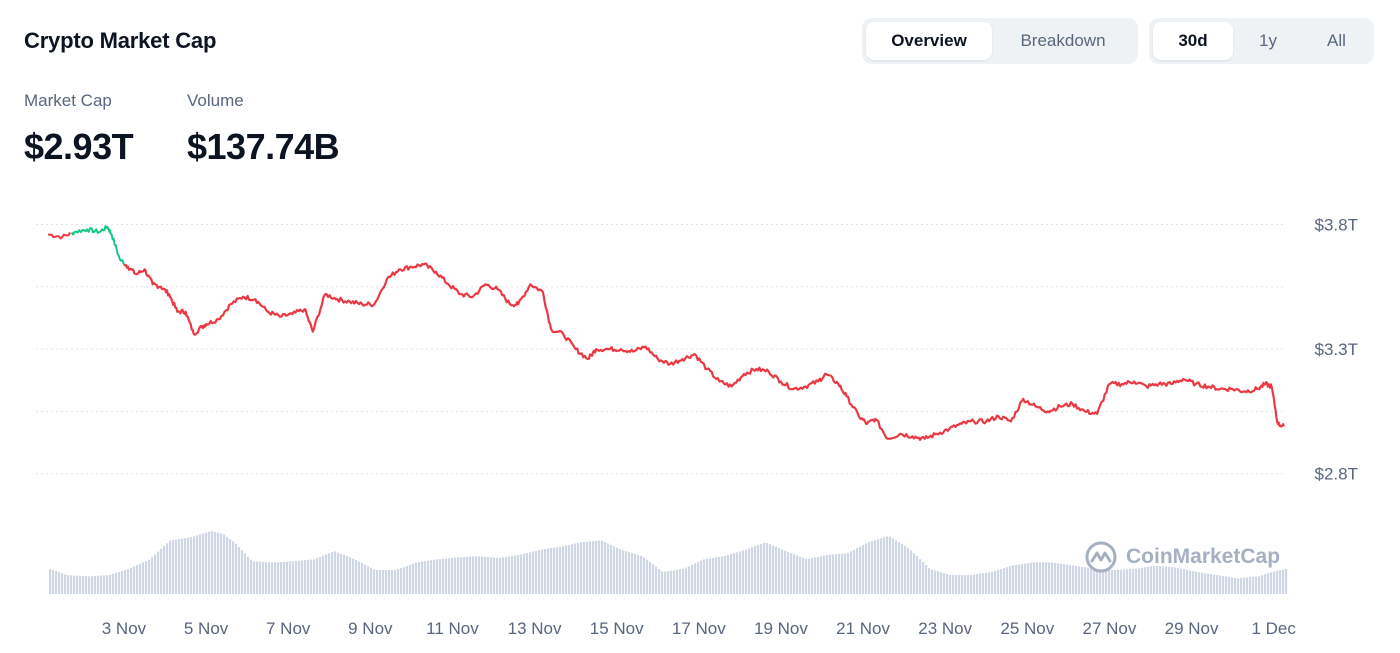 The image size is (1400, 653). Describe the element at coordinates (1336, 40) in the screenshot. I see `range-all: All` at that location.